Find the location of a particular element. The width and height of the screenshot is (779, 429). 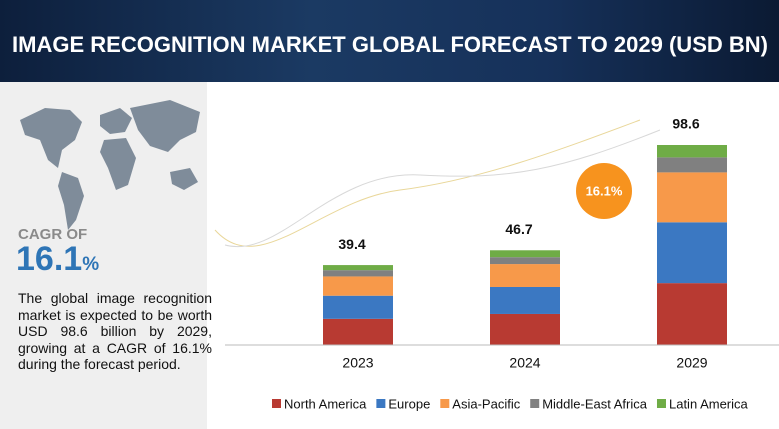

legend-label: North America is located at coordinates (325, 403).